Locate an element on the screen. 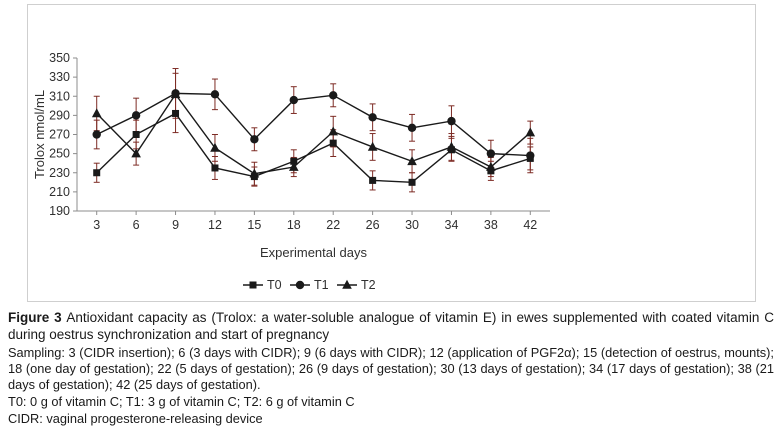  svg-text: 210 is located at coordinates (59, 192).